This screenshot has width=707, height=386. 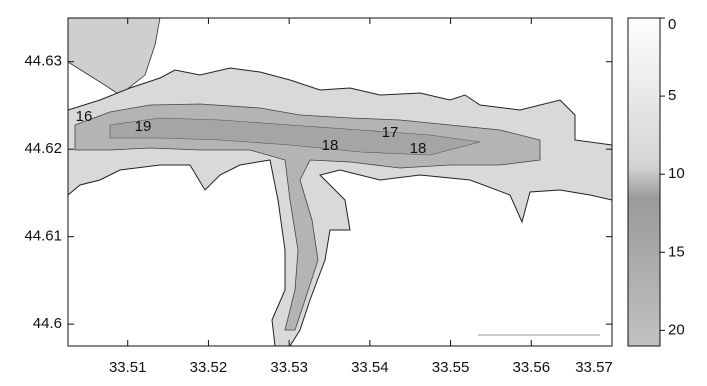 I want to click on contour-label: 19, so click(x=143, y=126).